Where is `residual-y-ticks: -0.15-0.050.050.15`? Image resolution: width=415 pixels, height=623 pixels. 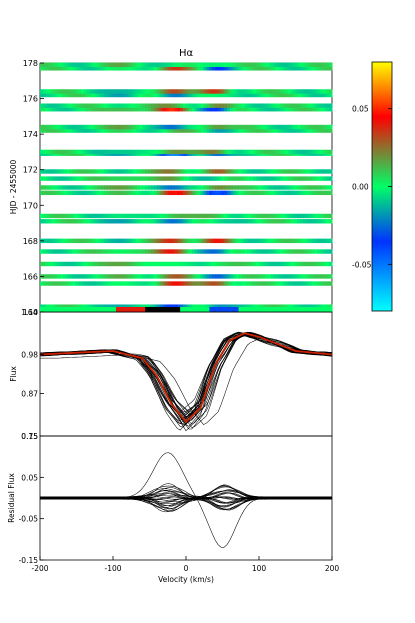
residual-y-ticks: -0.15-0.050.050.15 is located at coordinates (31, 498).